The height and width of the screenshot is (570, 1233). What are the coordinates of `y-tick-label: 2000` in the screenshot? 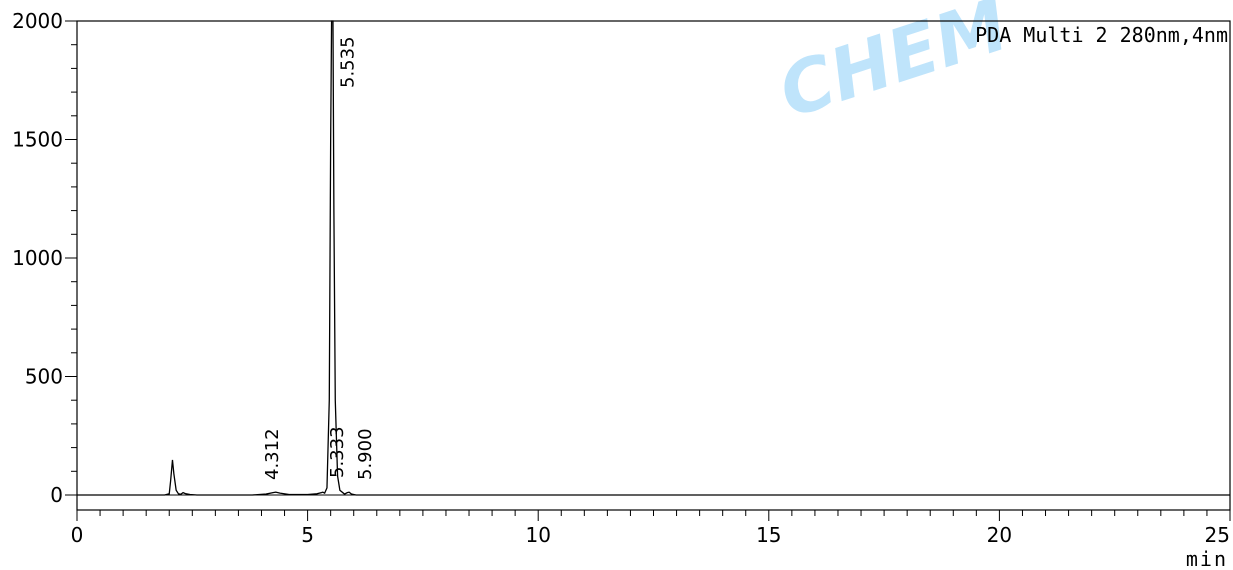 It's located at (37, 21).